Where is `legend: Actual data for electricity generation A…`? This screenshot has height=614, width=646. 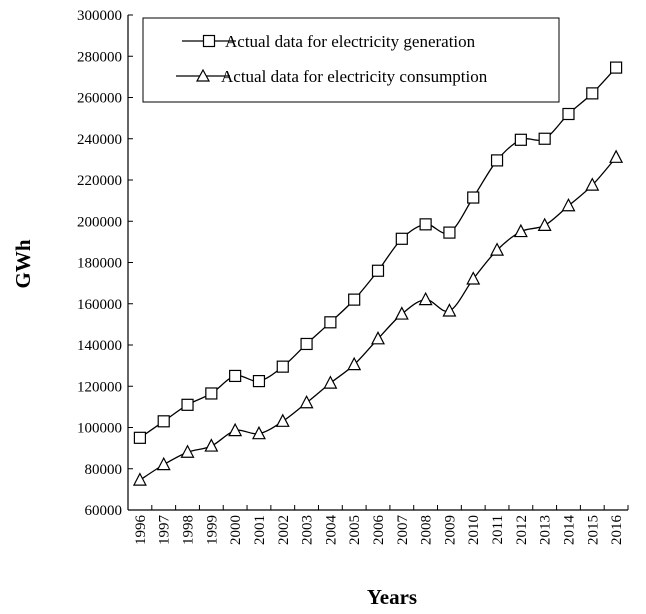 legend: Actual data for electricity generation A… is located at coordinates (351, 60).